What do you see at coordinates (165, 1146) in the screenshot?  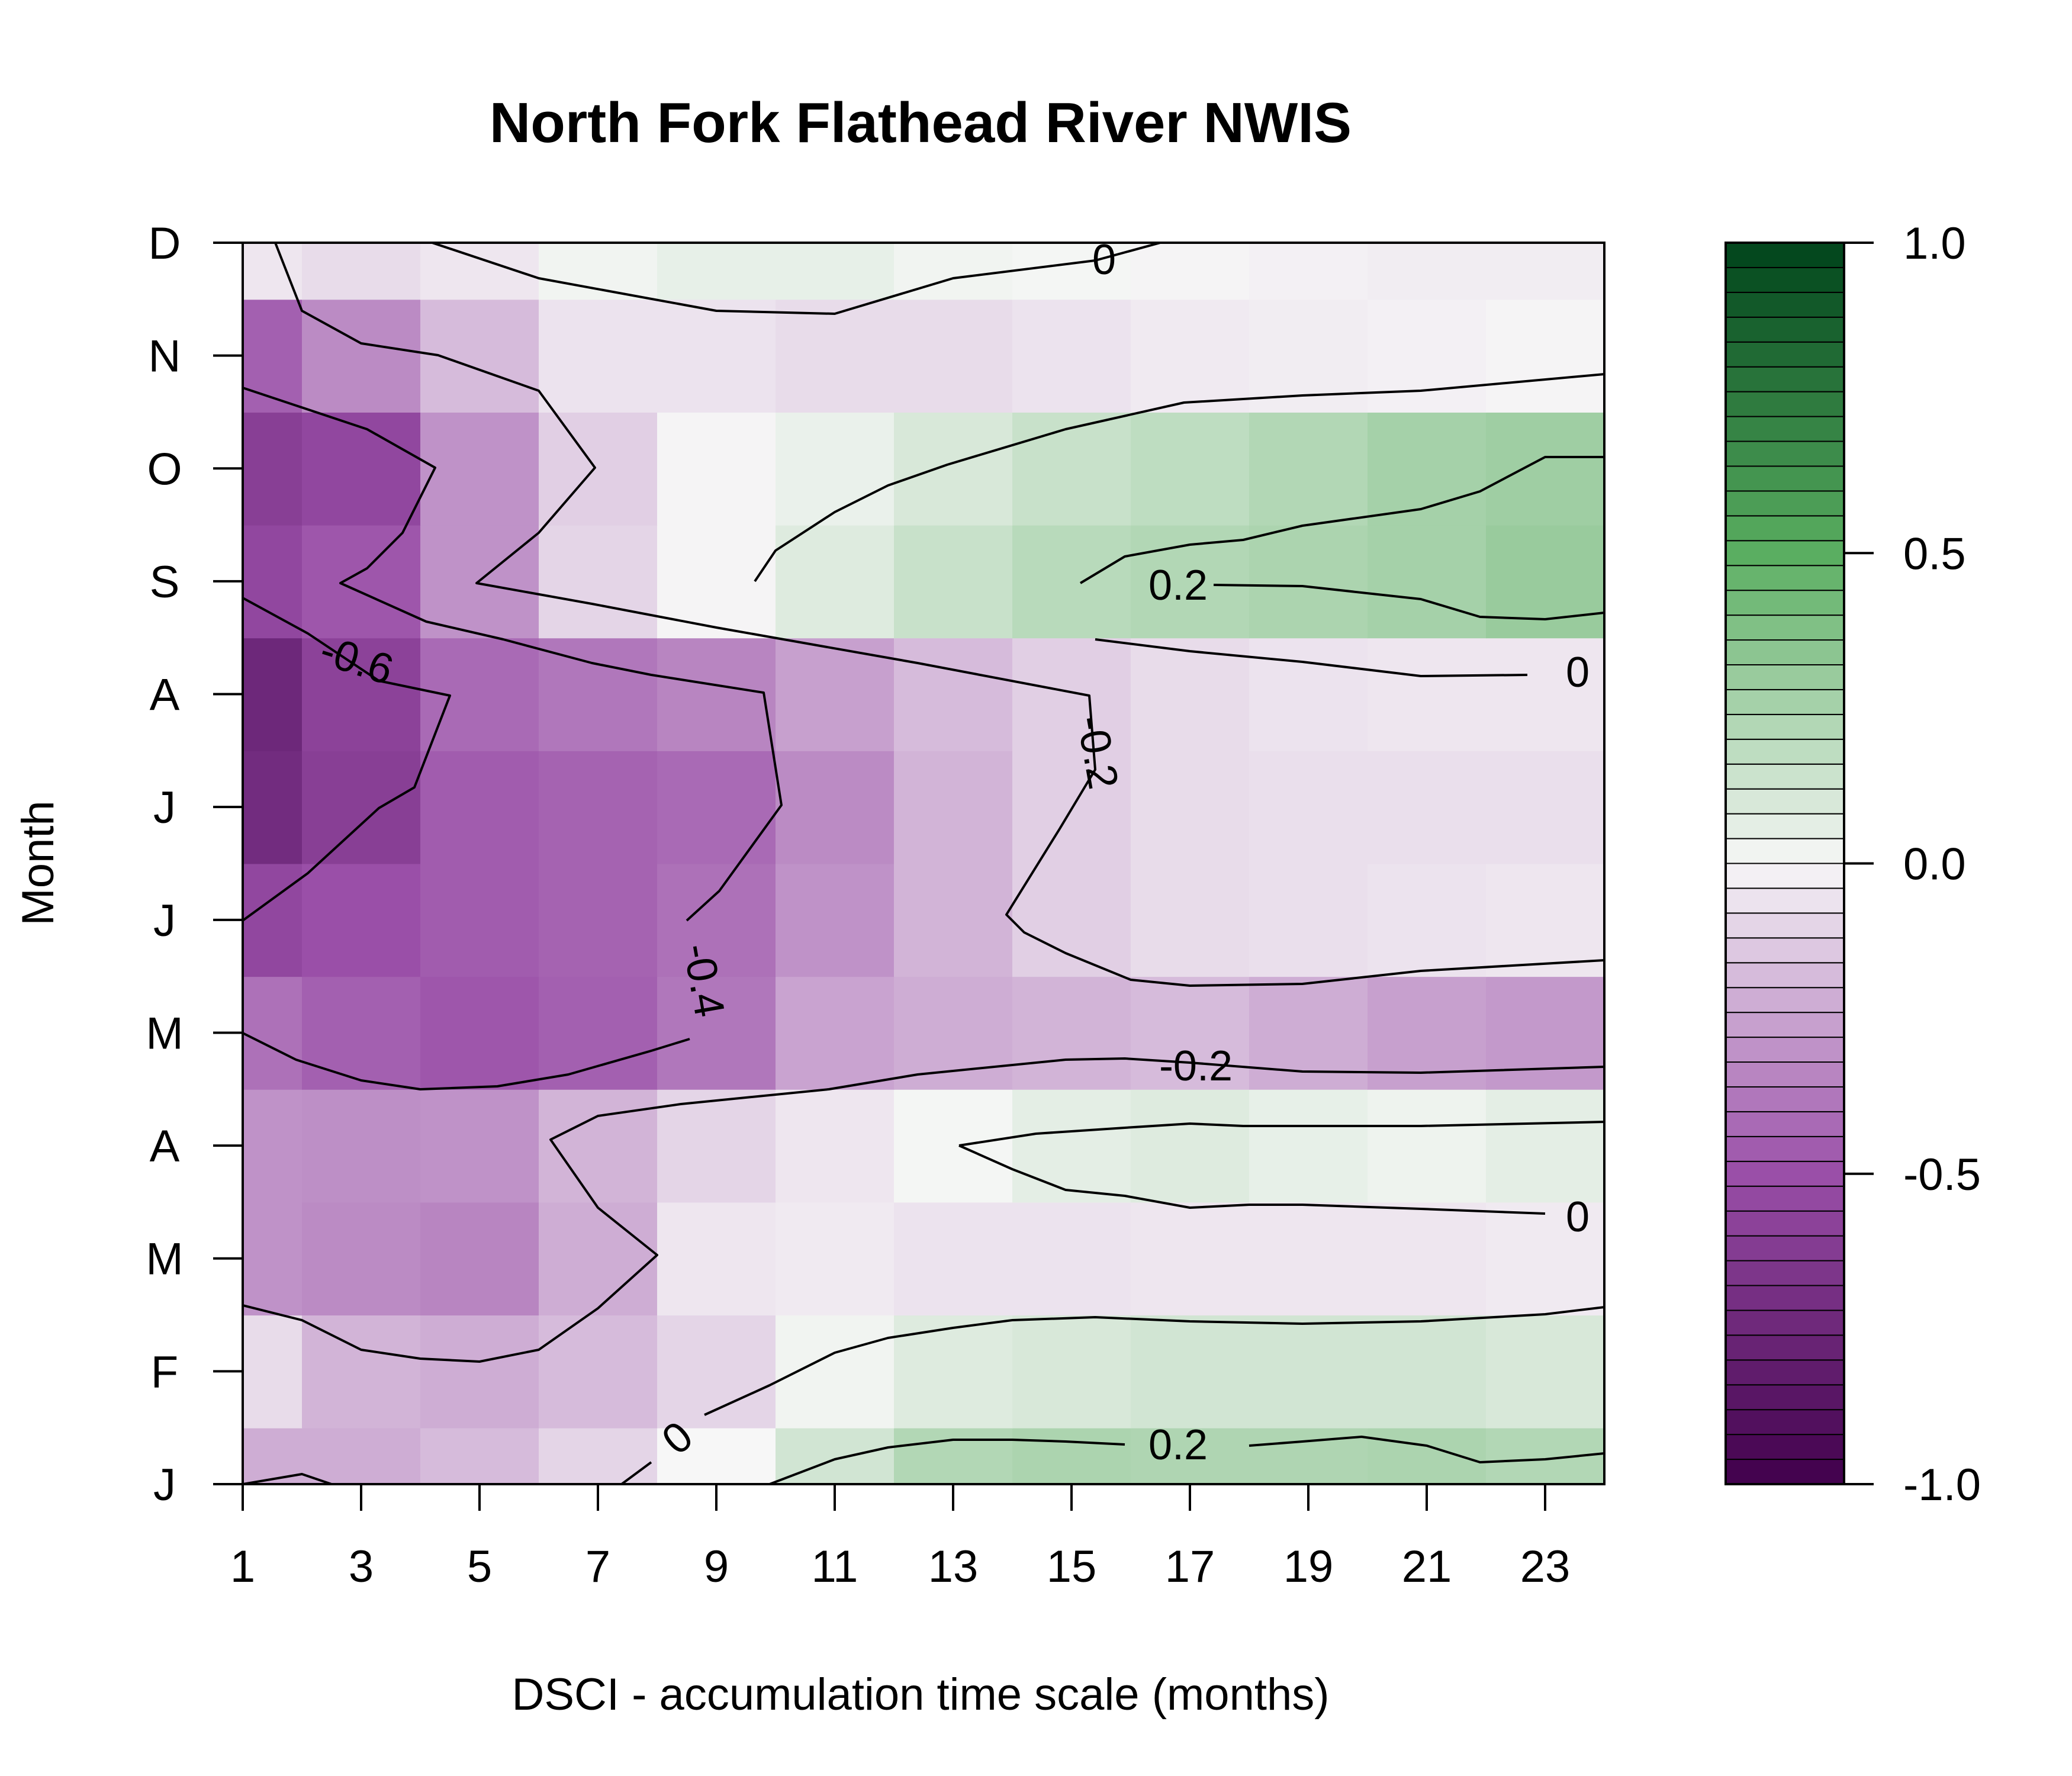 I see `y-tick-label: A` at bounding box center [165, 1146].